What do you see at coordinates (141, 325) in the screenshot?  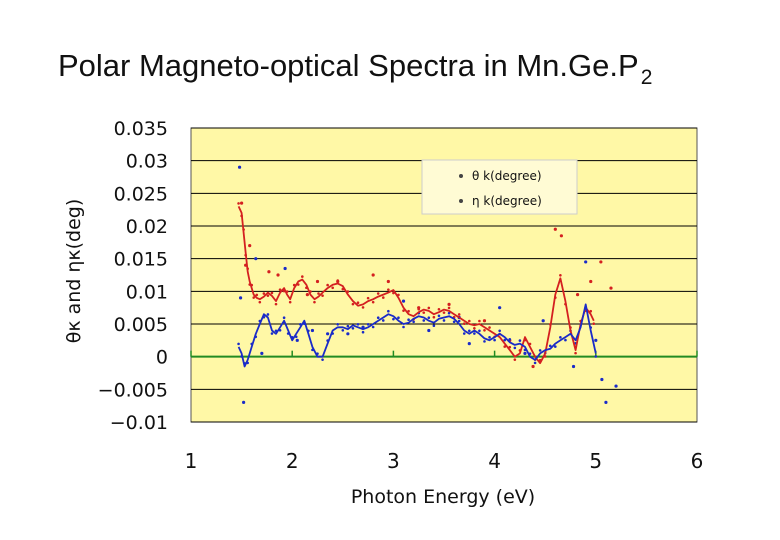 I see `y-tick-label: 0.005` at bounding box center [141, 325].